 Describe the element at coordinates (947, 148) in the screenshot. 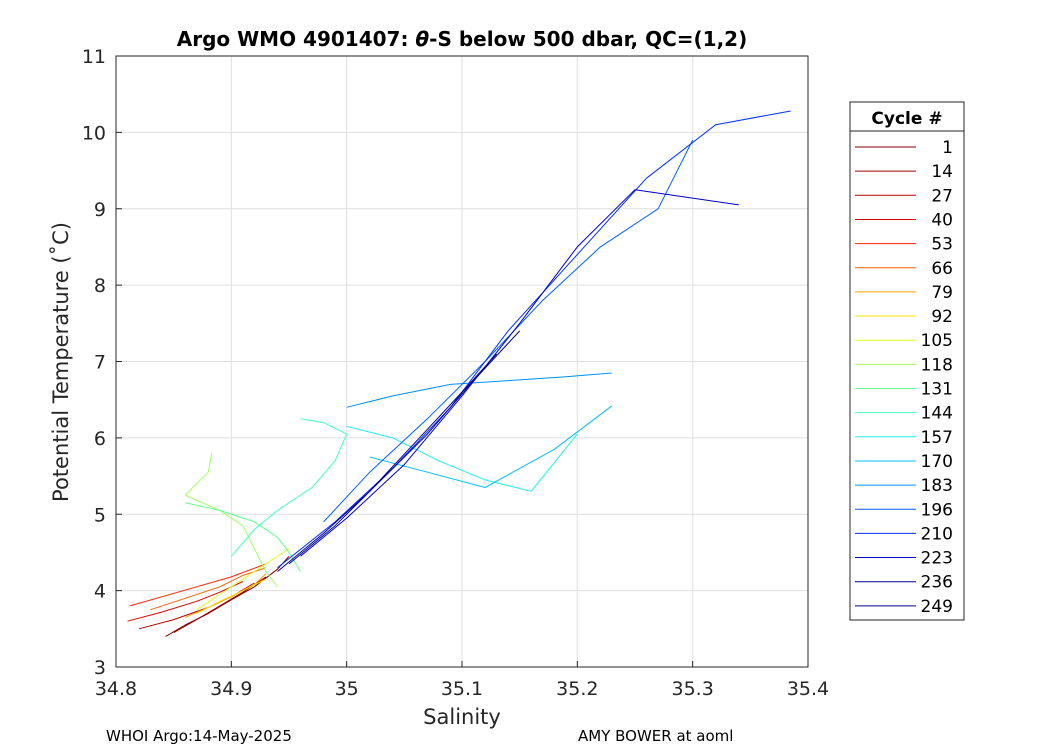

I see `legend-label: 1` at that location.